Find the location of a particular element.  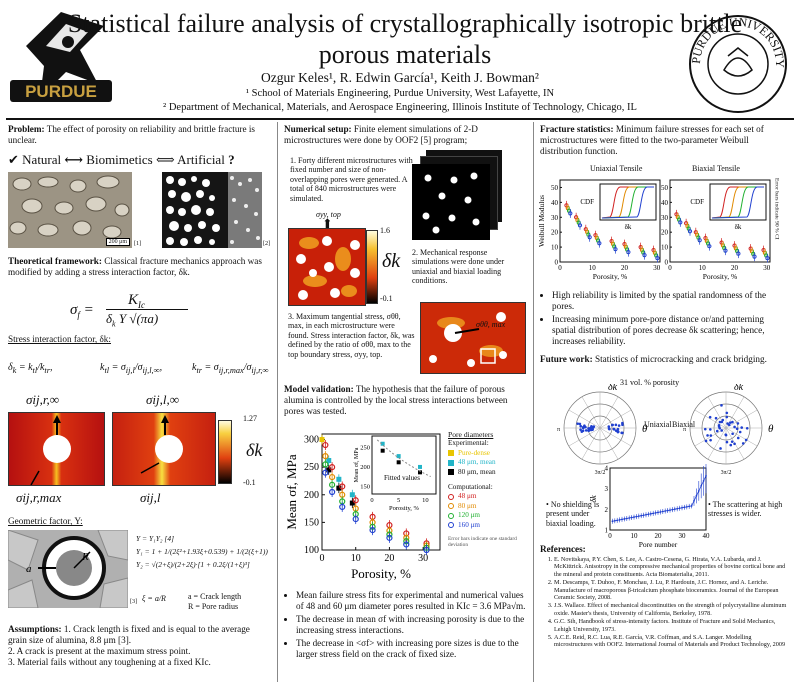

artificial-micrograph is located at coordinates (212, 210).